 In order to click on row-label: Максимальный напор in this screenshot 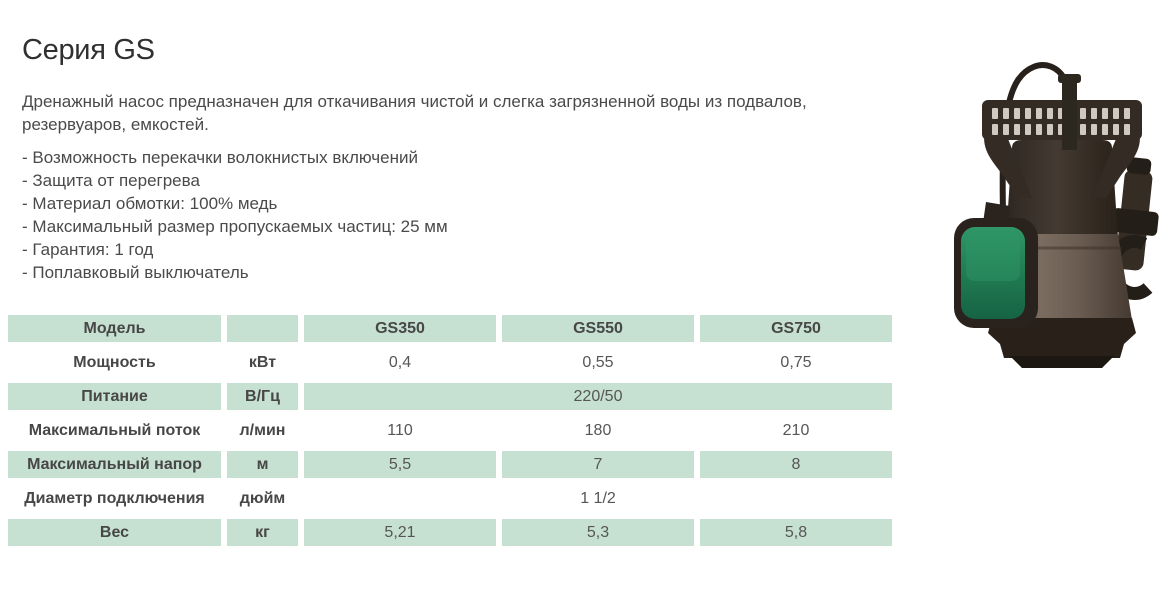, I will do `click(114, 464)`.